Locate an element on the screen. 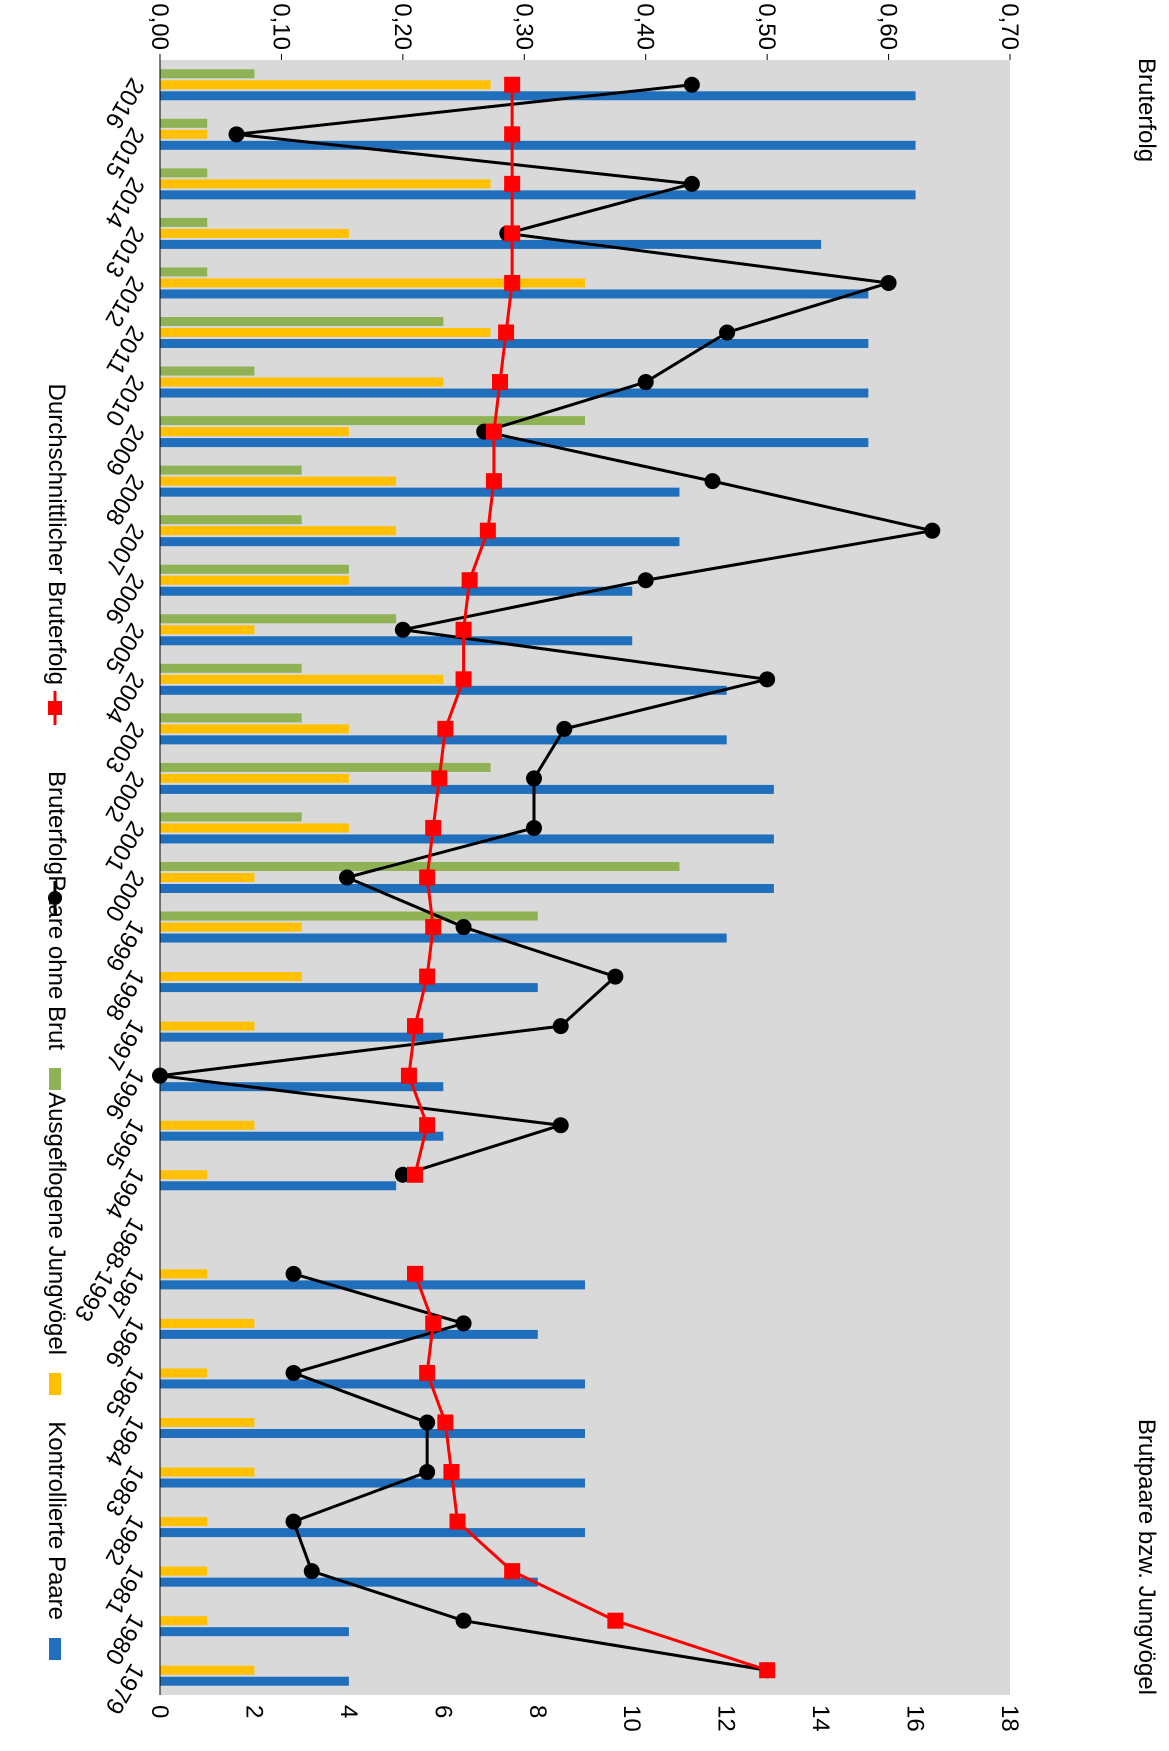 The width and height of the screenshot is (1169, 1751). bar-0-2006 is located at coordinates (396, 591).